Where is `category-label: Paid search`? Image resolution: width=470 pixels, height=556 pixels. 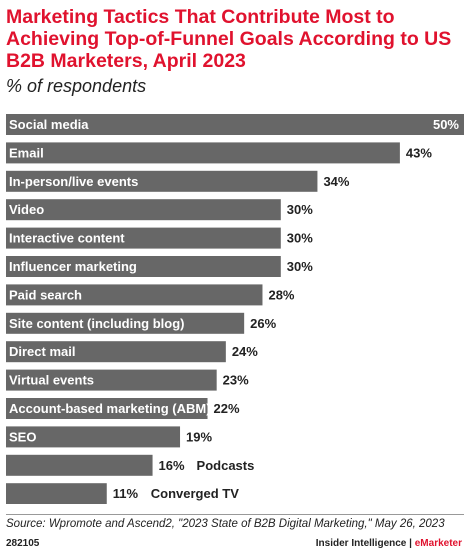
category-label: Paid search is located at coordinates (45, 294).